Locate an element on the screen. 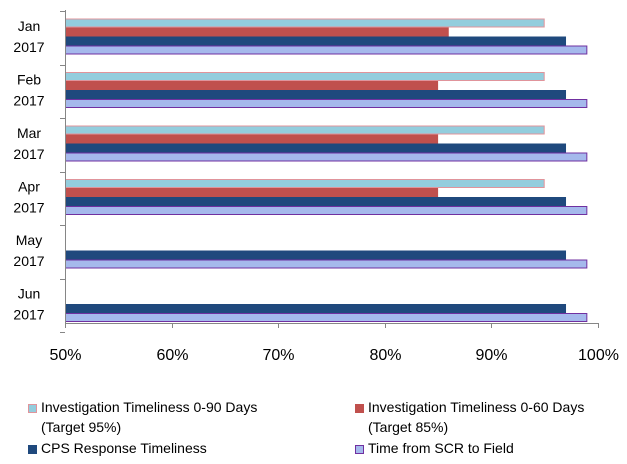  category-label: Jan is located at coordinates (29, 26).